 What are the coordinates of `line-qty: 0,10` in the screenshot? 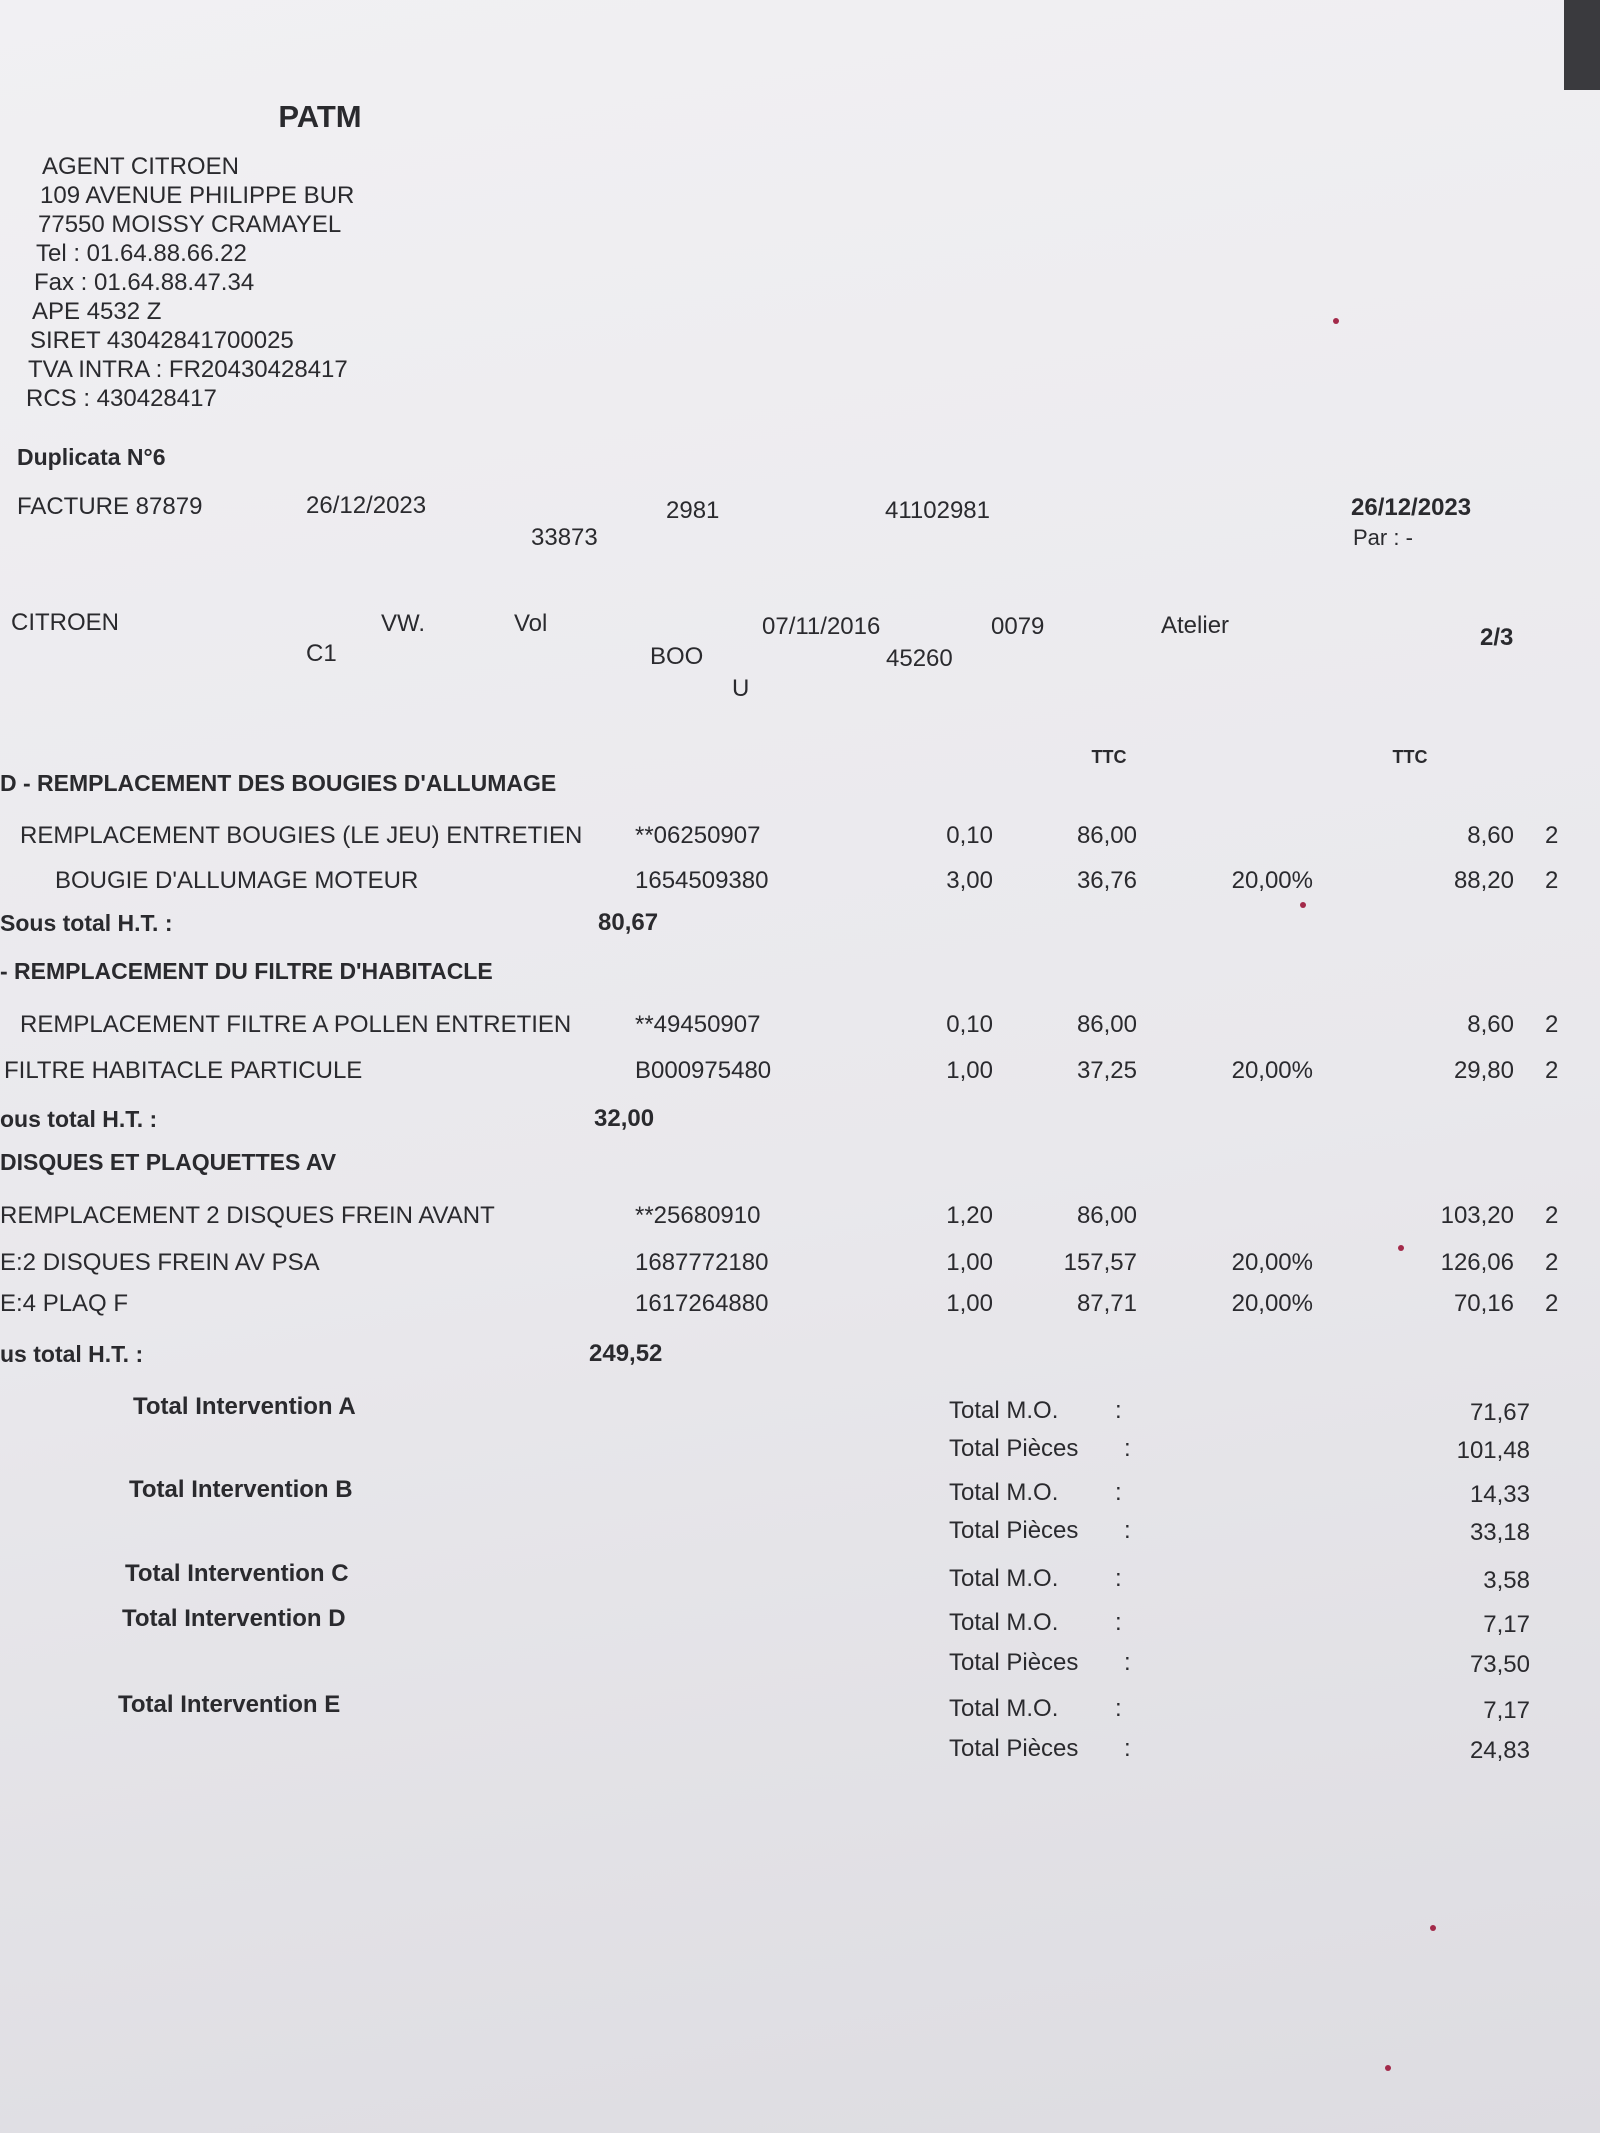 It's located at (969, 1024).